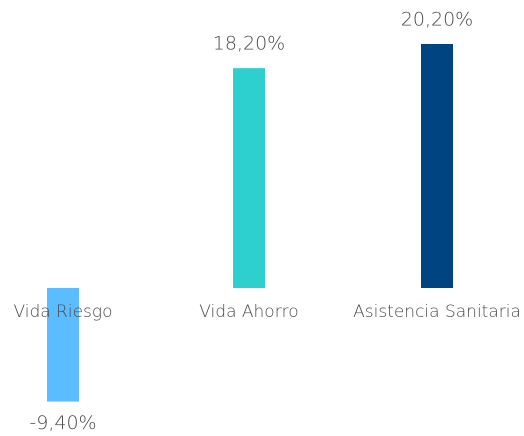 The image size is (524, 436). What do you see at coordinates (437, 312) in the screenshot?
I see `category-label: Asistencia Sanitaria` at bounding box center [437, 312].